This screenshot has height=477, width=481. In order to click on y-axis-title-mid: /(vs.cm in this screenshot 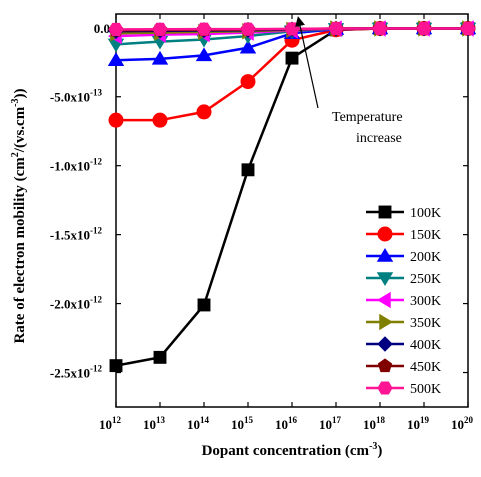, I will do `click(20, 129)`.